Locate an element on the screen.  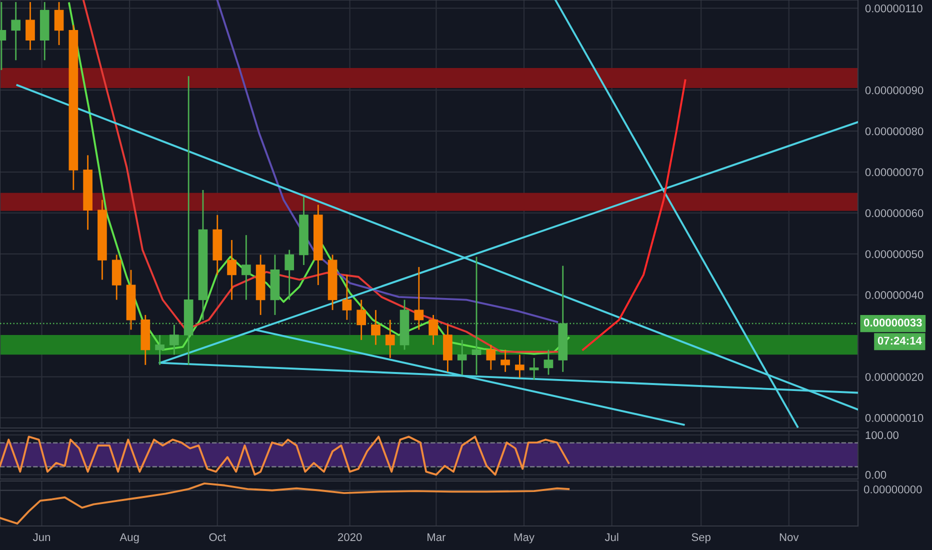
x-tick-label: May is located at coordinates (524, 538).